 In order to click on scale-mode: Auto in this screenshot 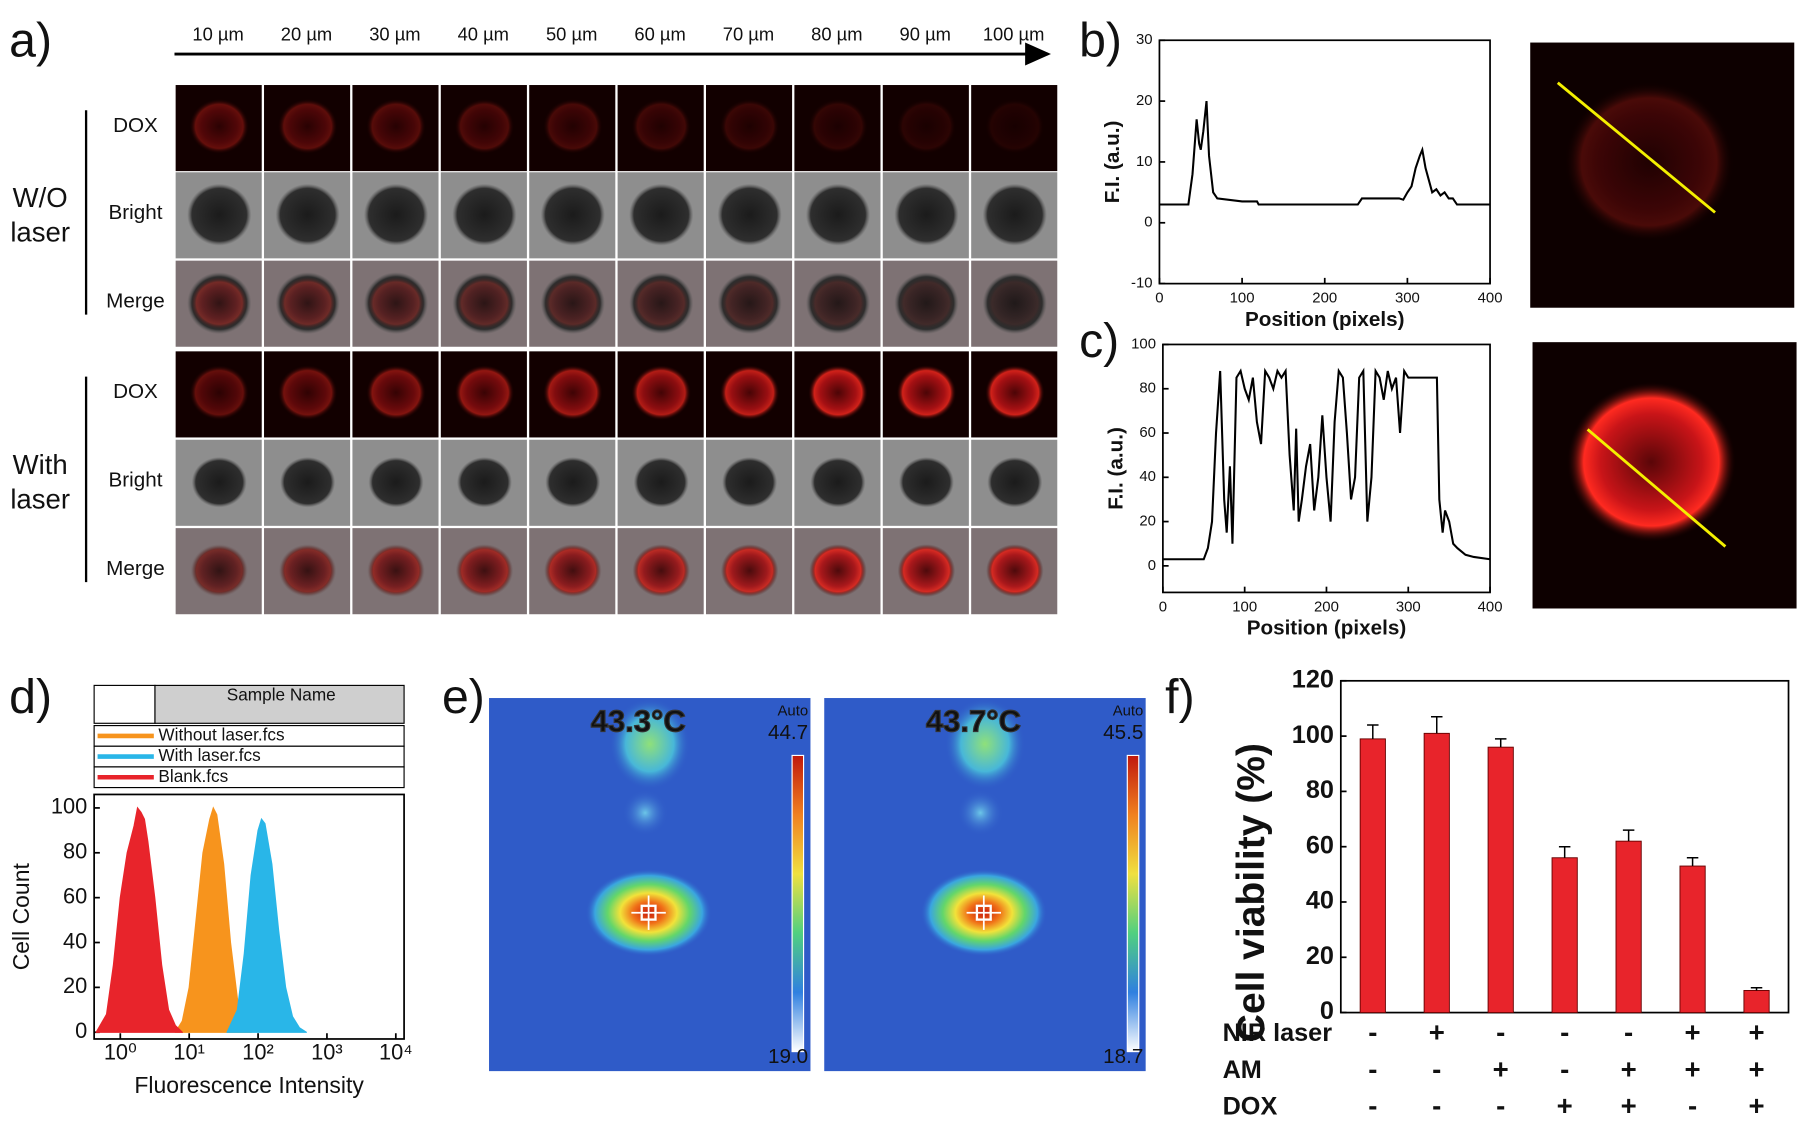, I will do `click(1128, 711)`.